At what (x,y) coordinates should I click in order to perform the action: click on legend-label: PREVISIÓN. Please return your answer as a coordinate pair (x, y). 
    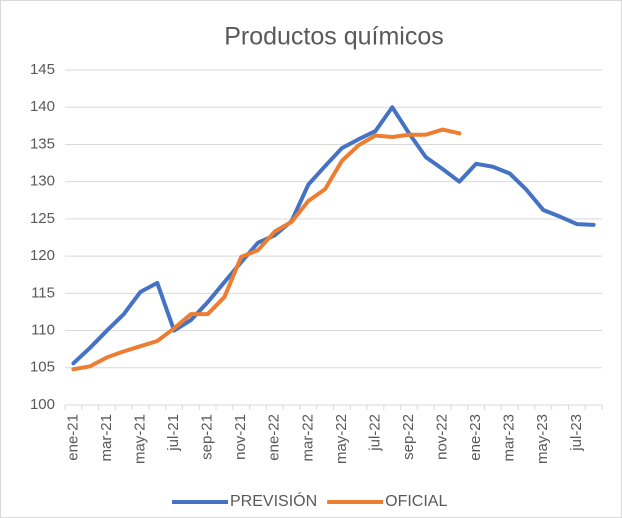
    Looking at the image, I should click on (273, 500).